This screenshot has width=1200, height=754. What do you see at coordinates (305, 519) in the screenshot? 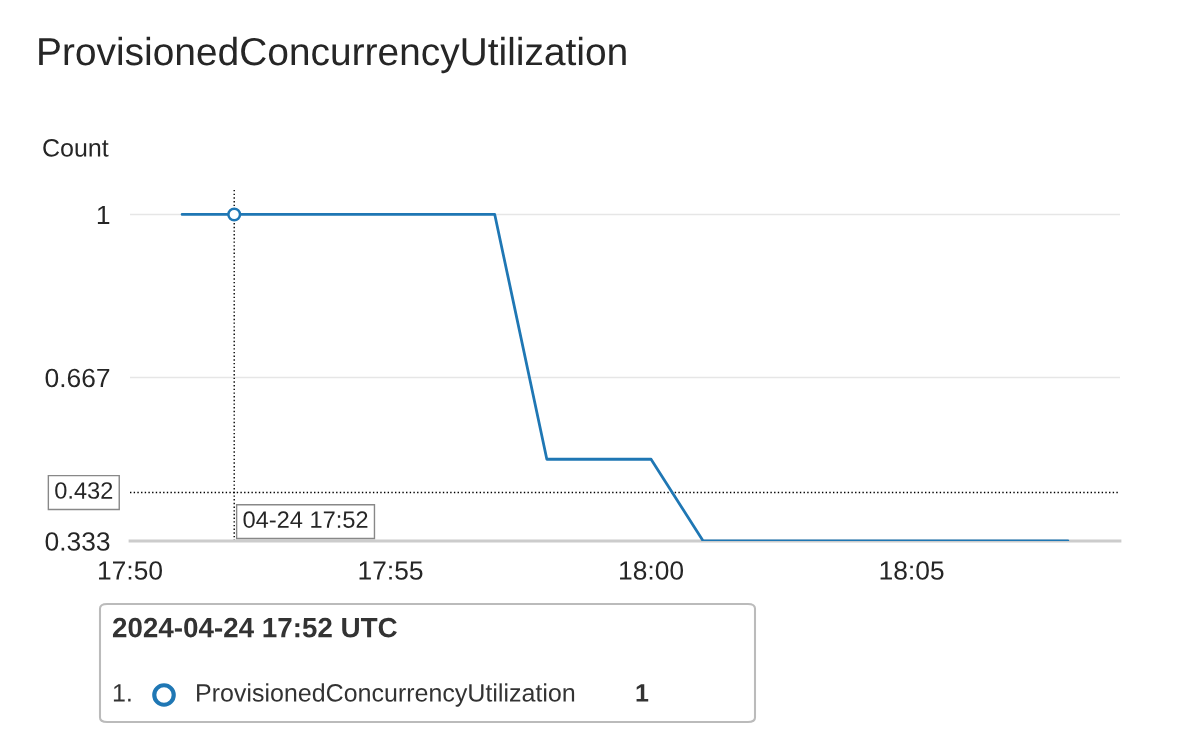
I see `ref-line-label: 04-24 17:52` at bounding box center [305, 519].